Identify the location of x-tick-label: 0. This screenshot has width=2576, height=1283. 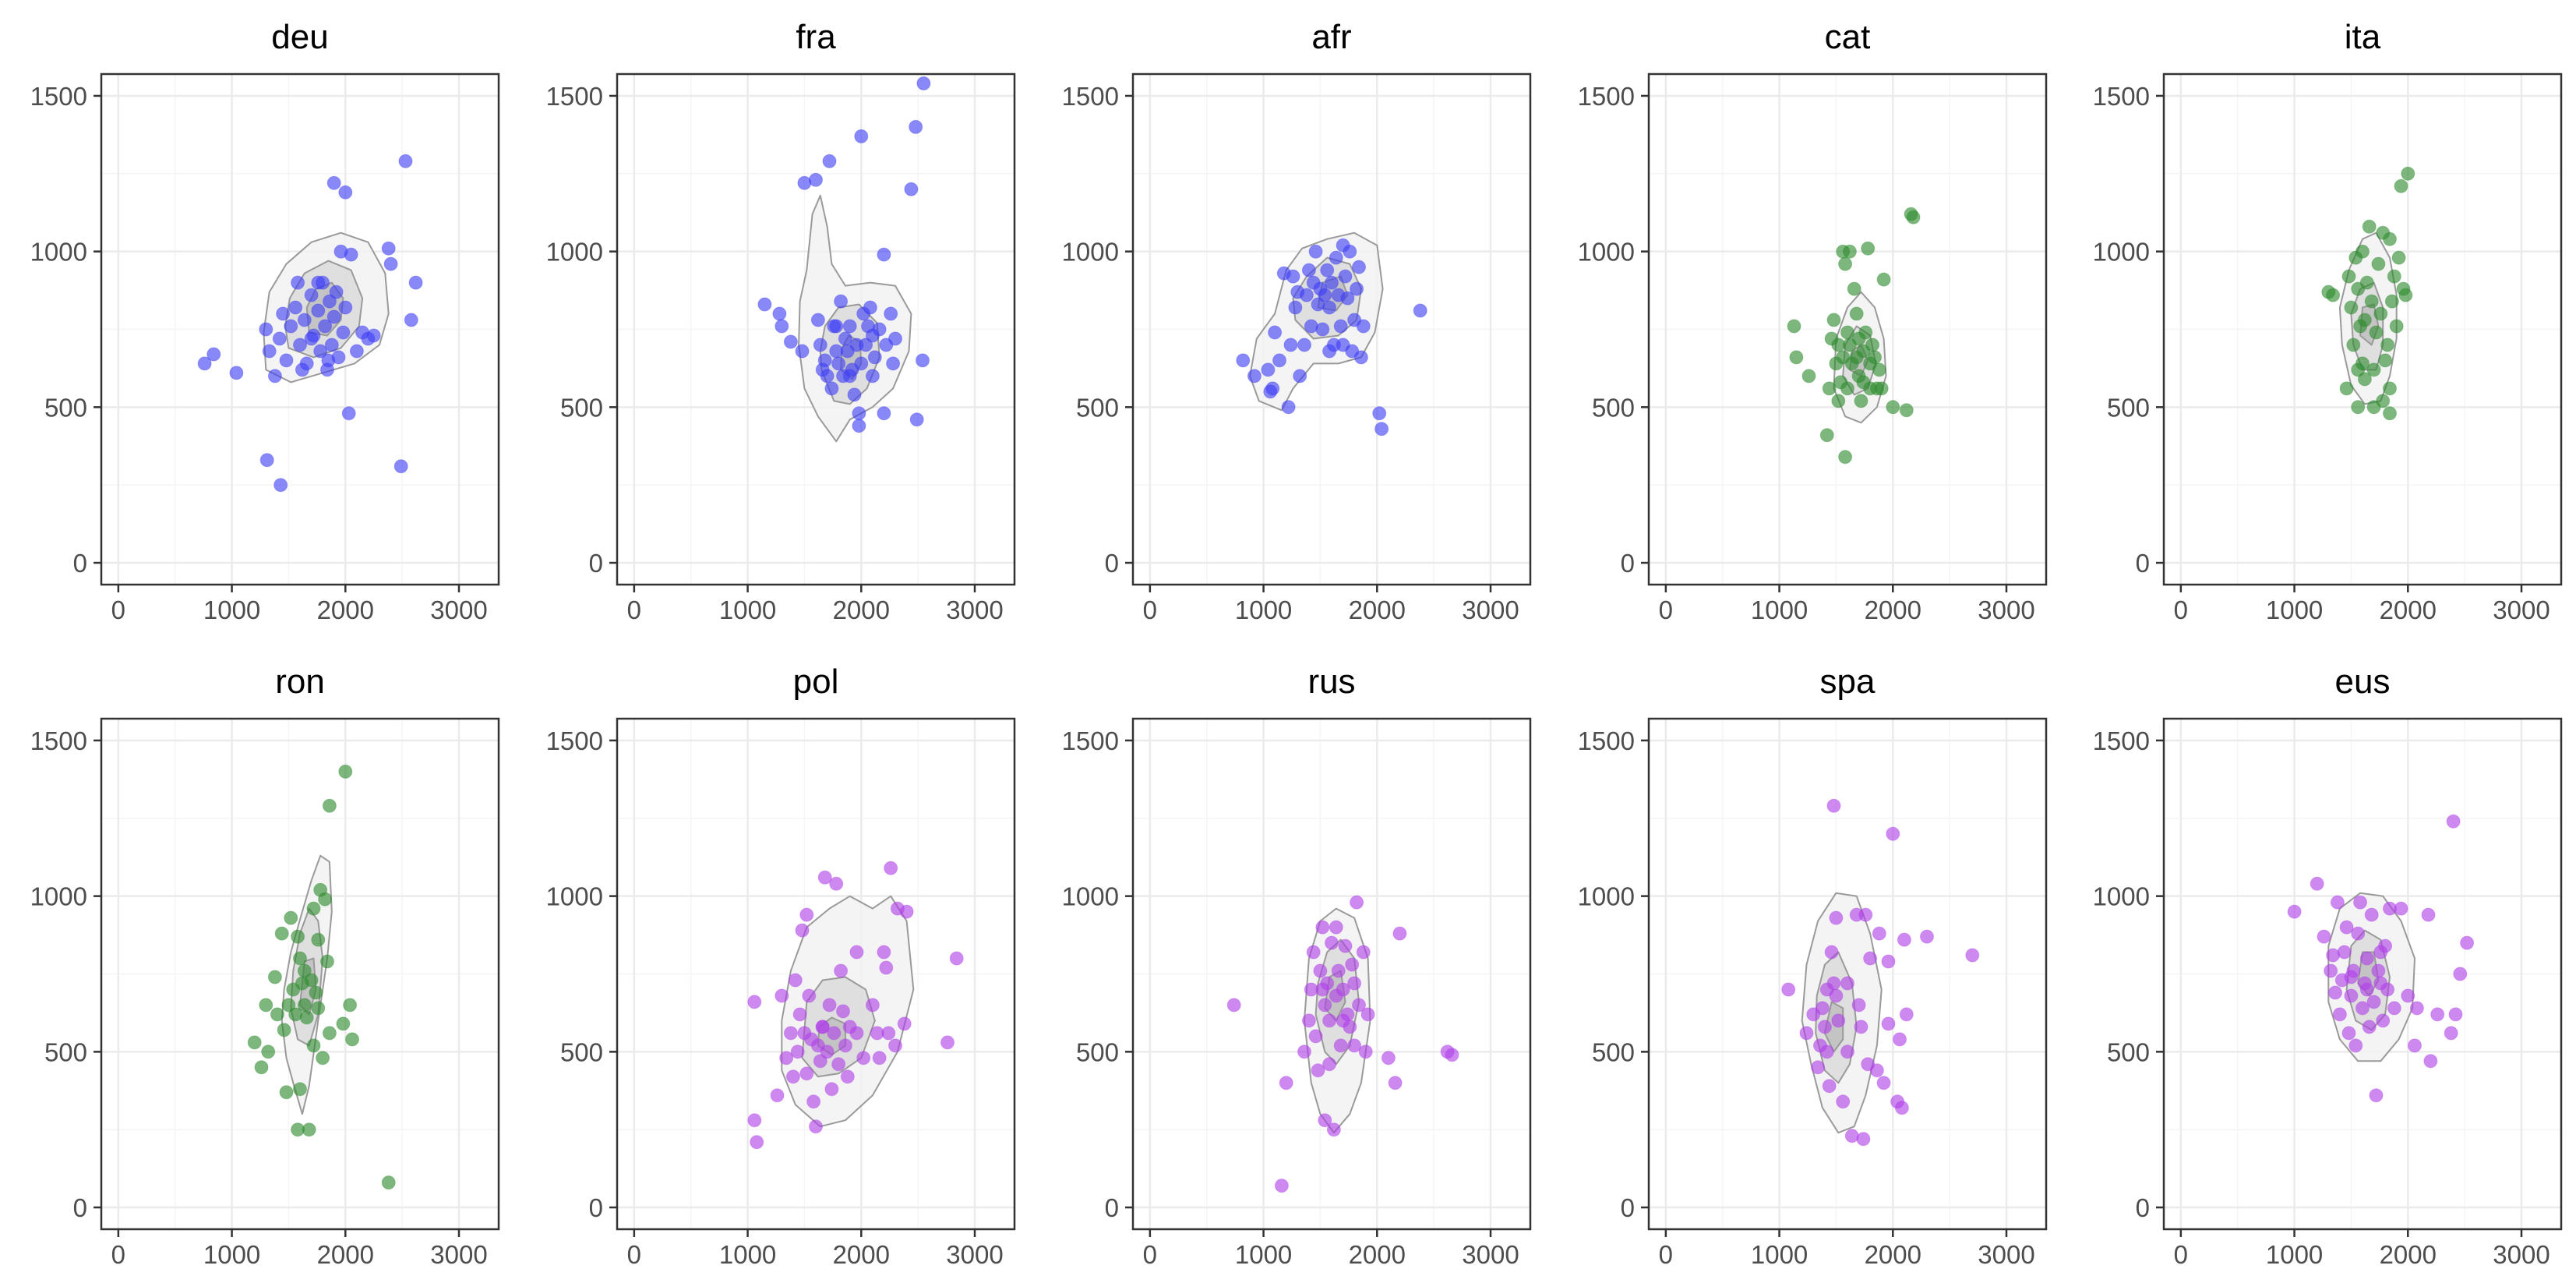
(1150, 1255).